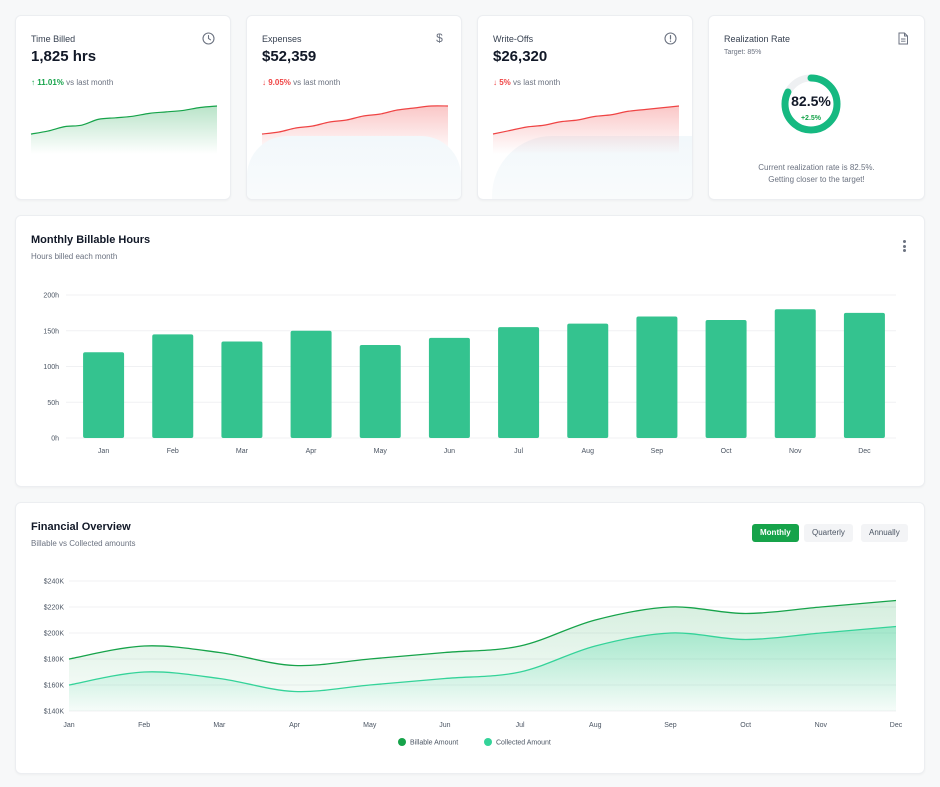 The height and width of the screenshot is (787, 940). What do you see at coordinates (312, 451) in the screenshot?
I see `bar-x-tick: Apr` at bounding box center [312, 451].